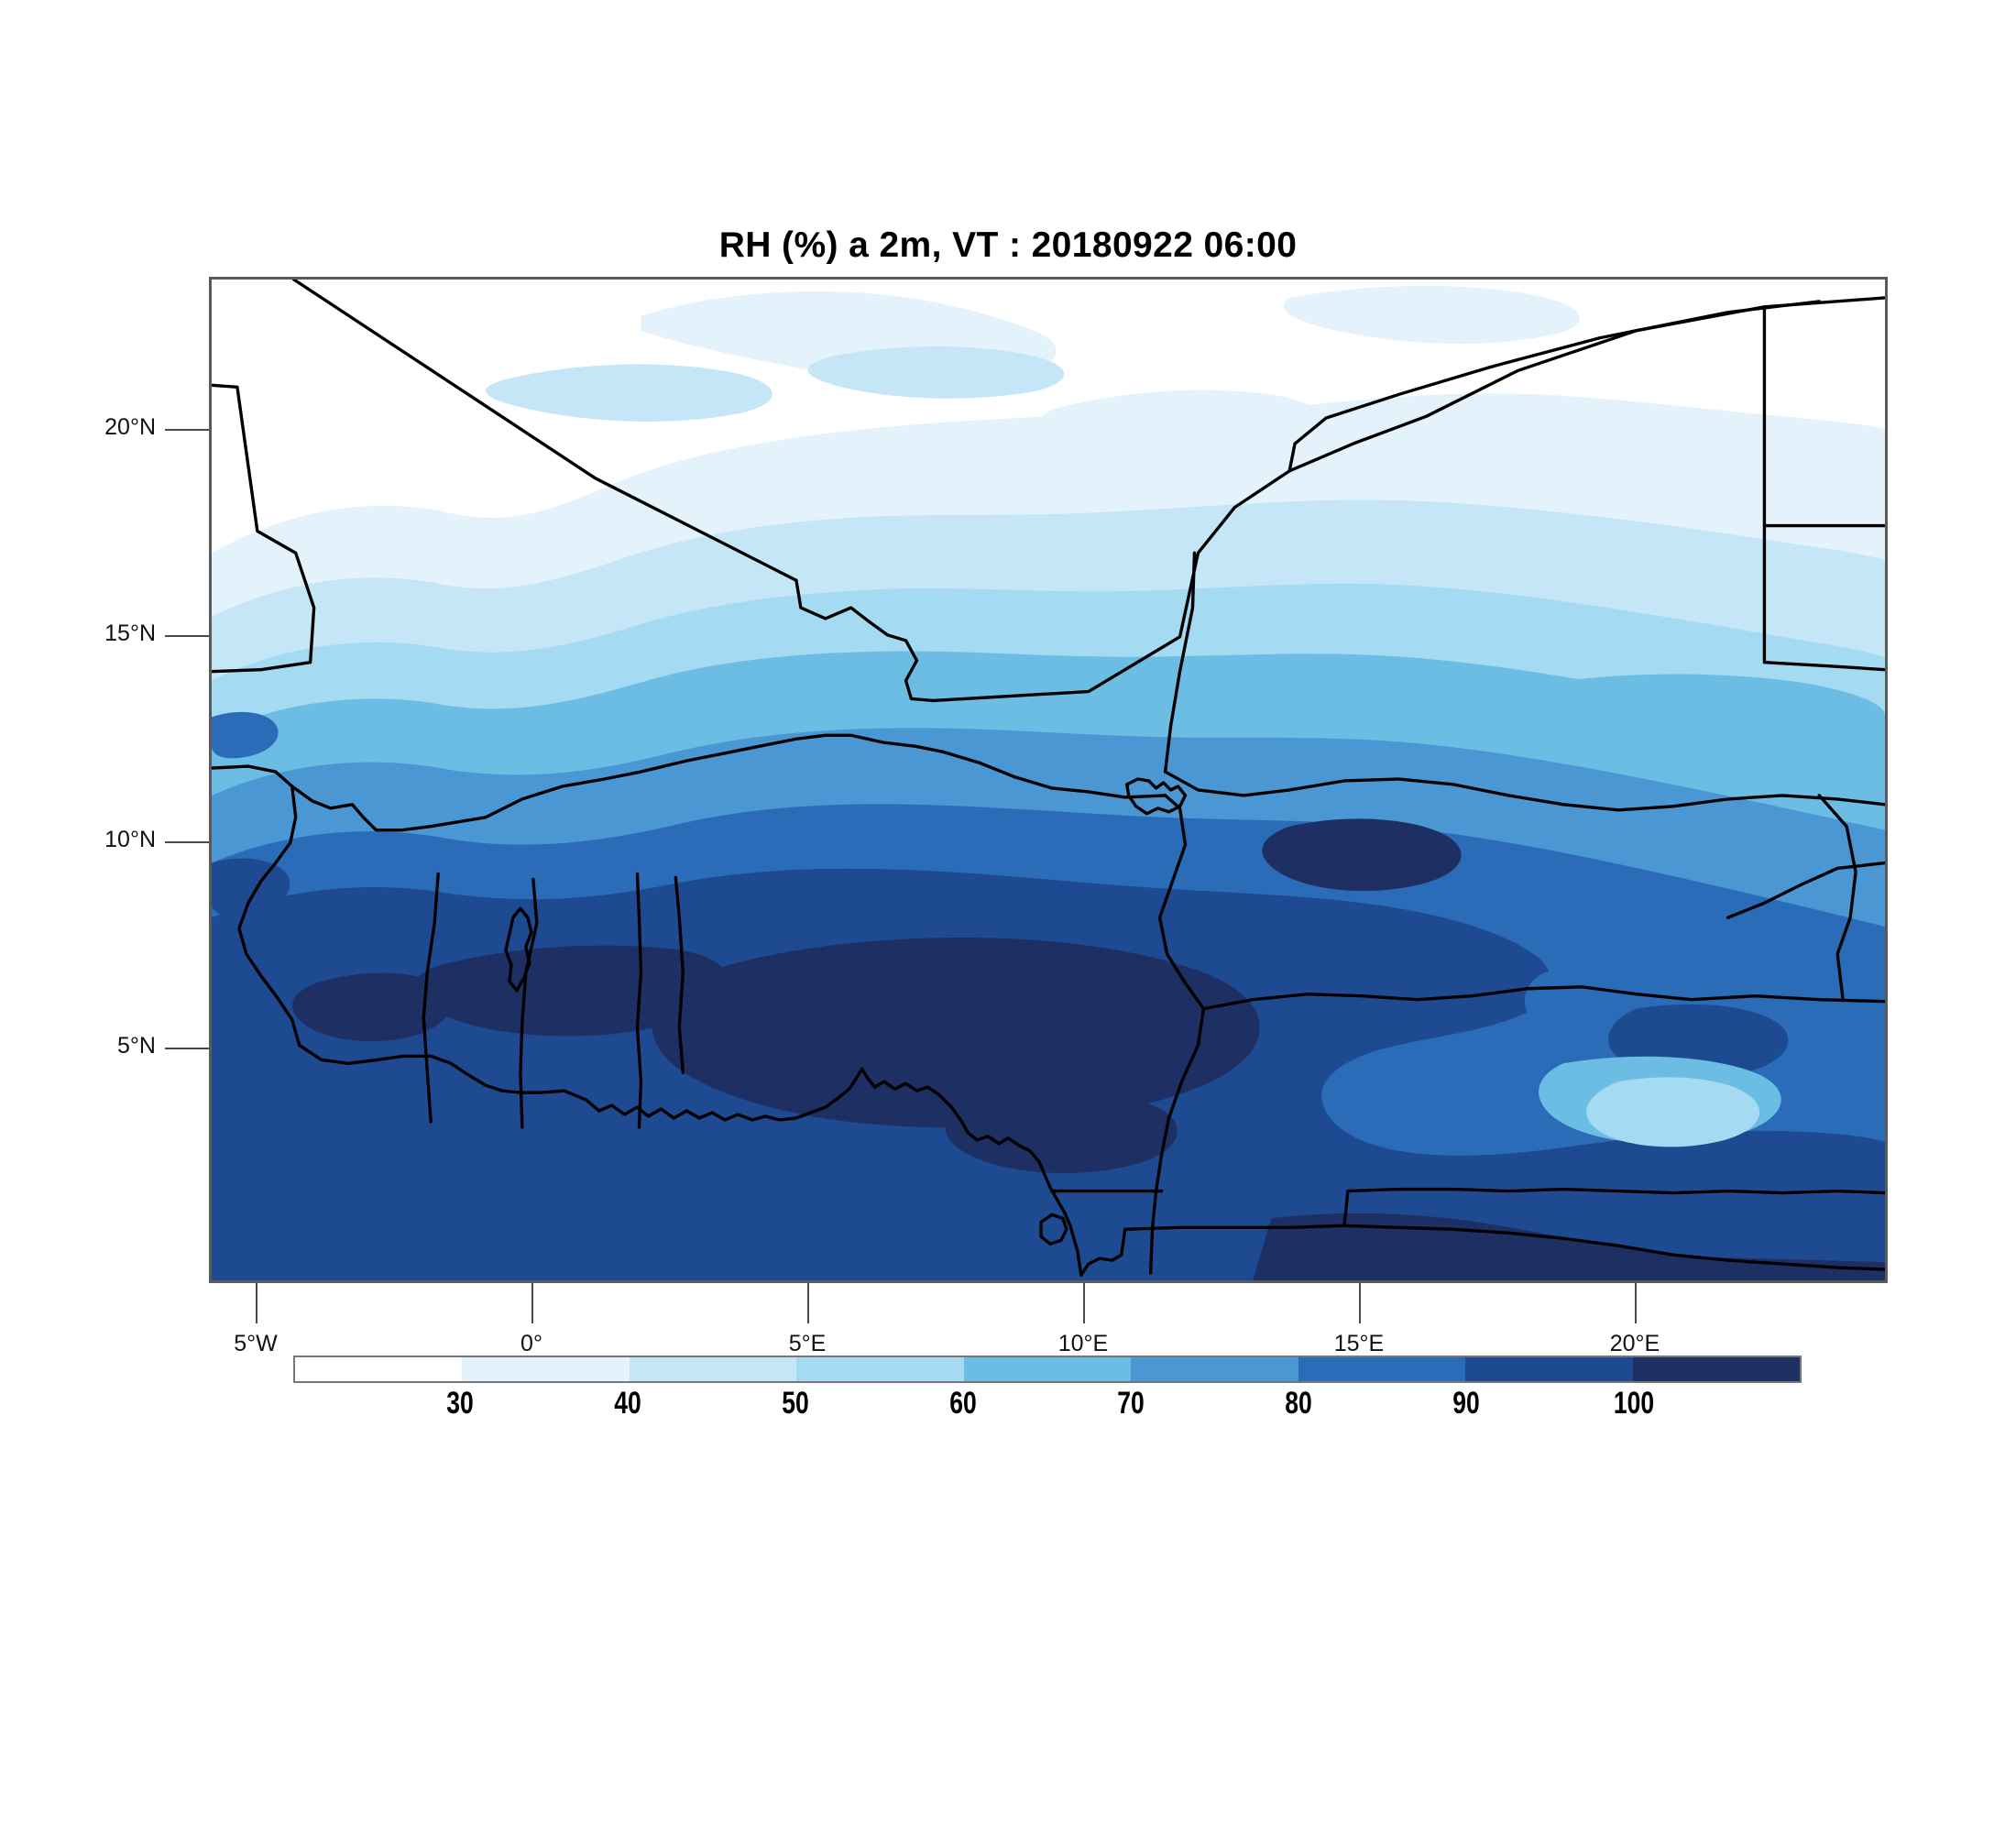 The width and height of the screenshot is (2016, 1833). What do you see at coordinates (807, 1343) in the screenshot?
I see `xtick-label-5e: 5°E` at bounding box center [807, 1343].